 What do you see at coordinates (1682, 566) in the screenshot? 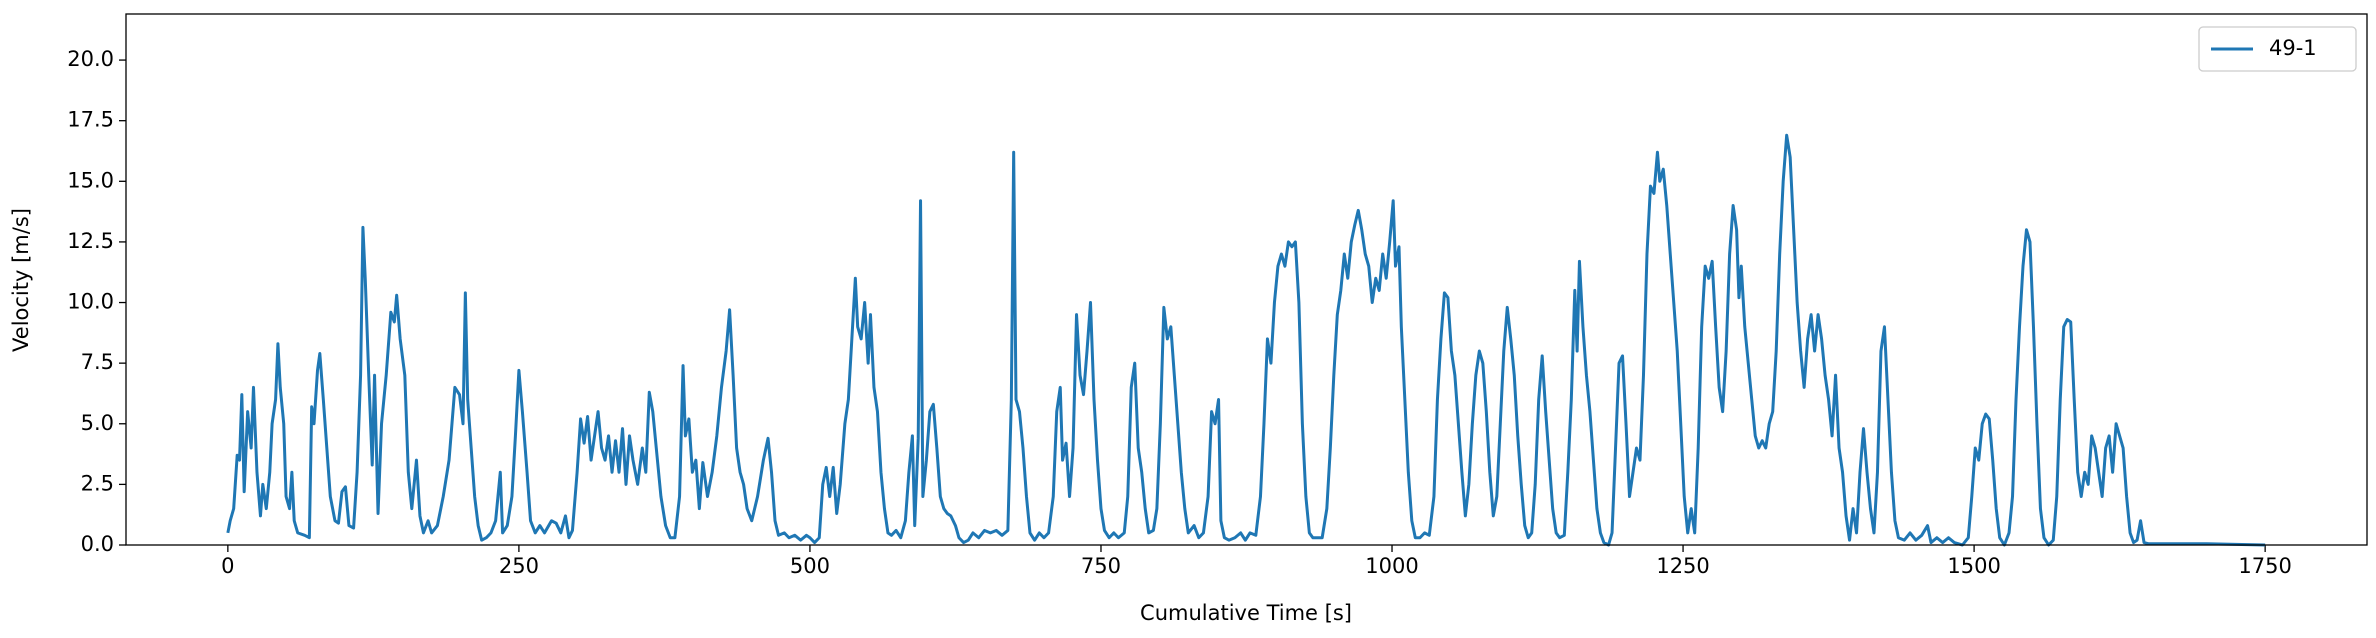
I see `x-tick-label: 1250` at bounding box center [1682, 566].